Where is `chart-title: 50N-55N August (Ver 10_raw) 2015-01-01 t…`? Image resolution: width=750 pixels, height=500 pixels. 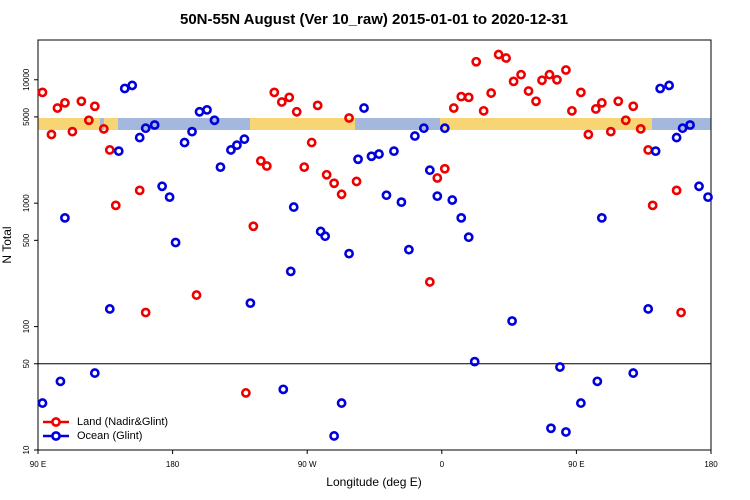
chart-title: 50N-55N August (Ver 10_raw) 2015-01-01 t… is located at coordinates (374, 19).